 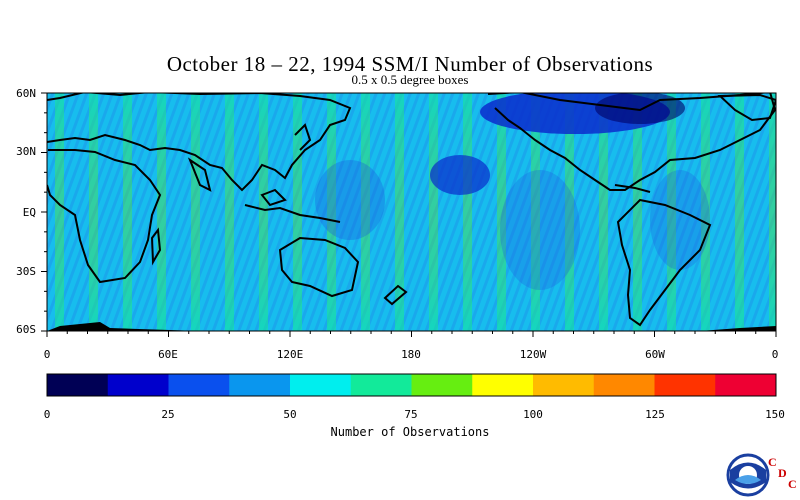 What do you see at coordinates (775, 414) in the screenshot?
I see `colorbar-tick-150: 150` at bounding box center [775, 414].